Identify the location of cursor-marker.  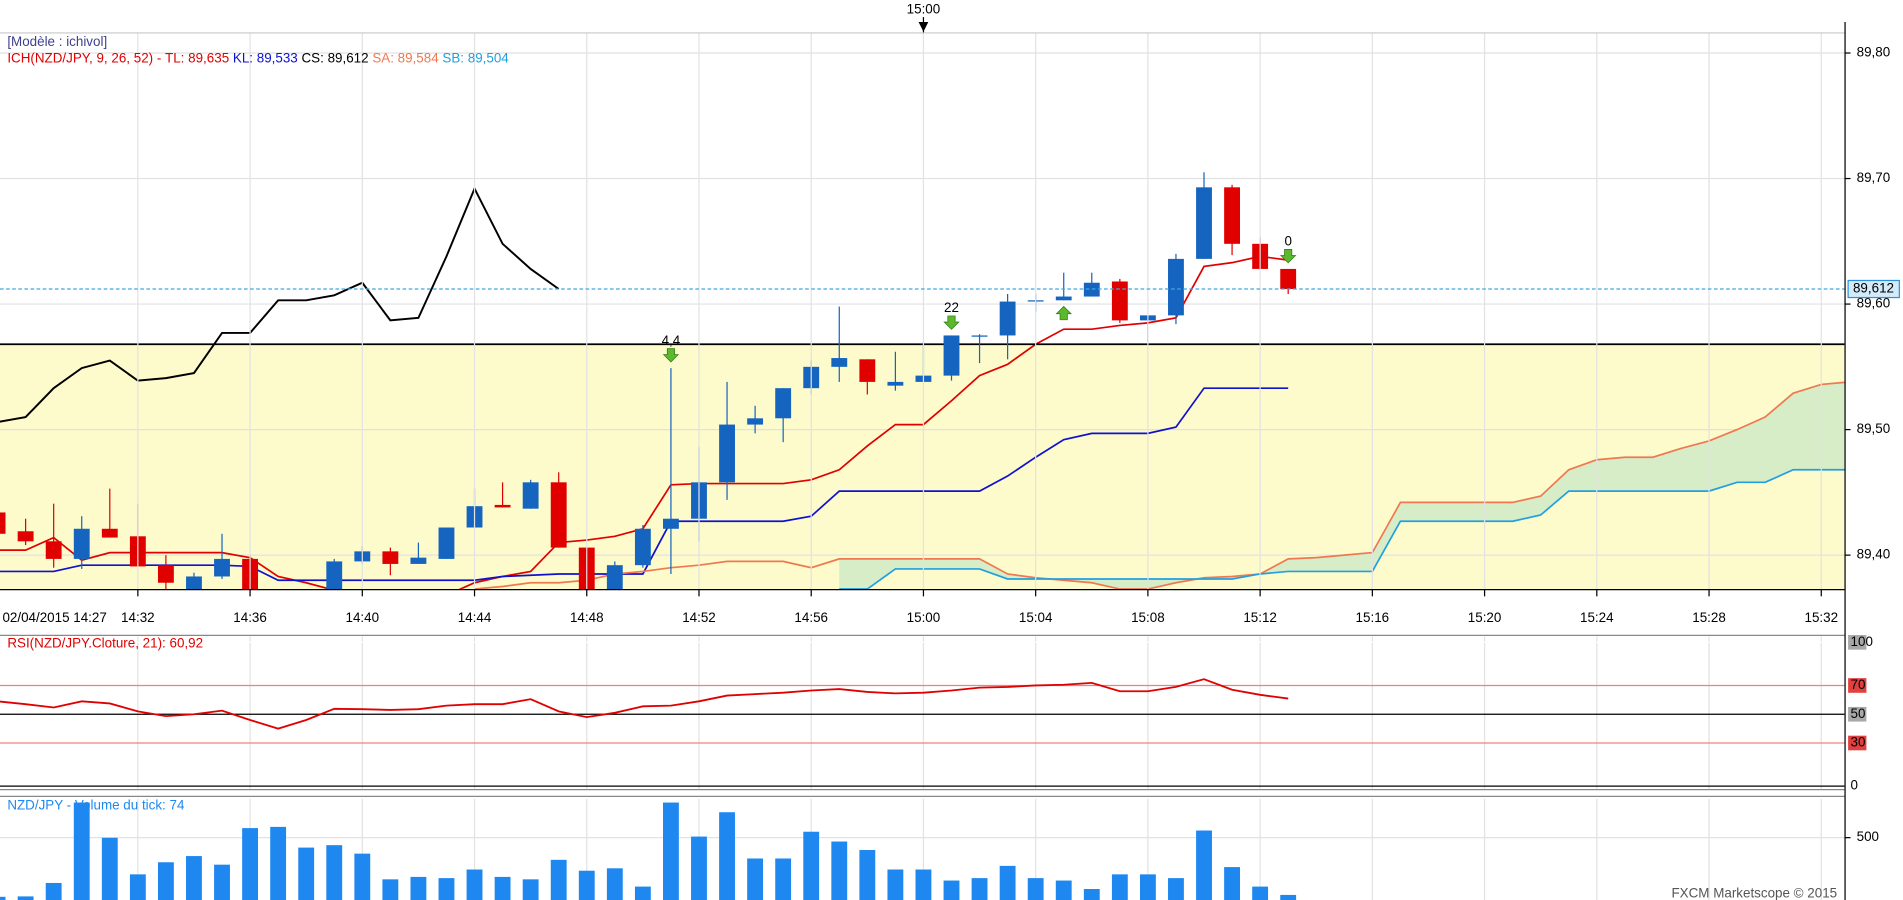
(923, 26).